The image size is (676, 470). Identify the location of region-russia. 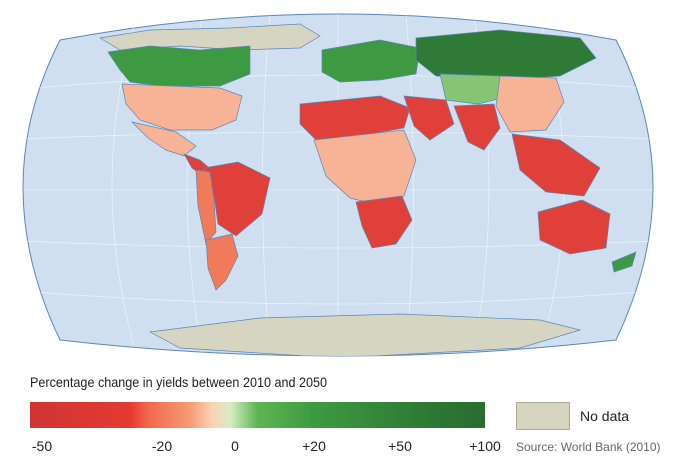
(506, 55).